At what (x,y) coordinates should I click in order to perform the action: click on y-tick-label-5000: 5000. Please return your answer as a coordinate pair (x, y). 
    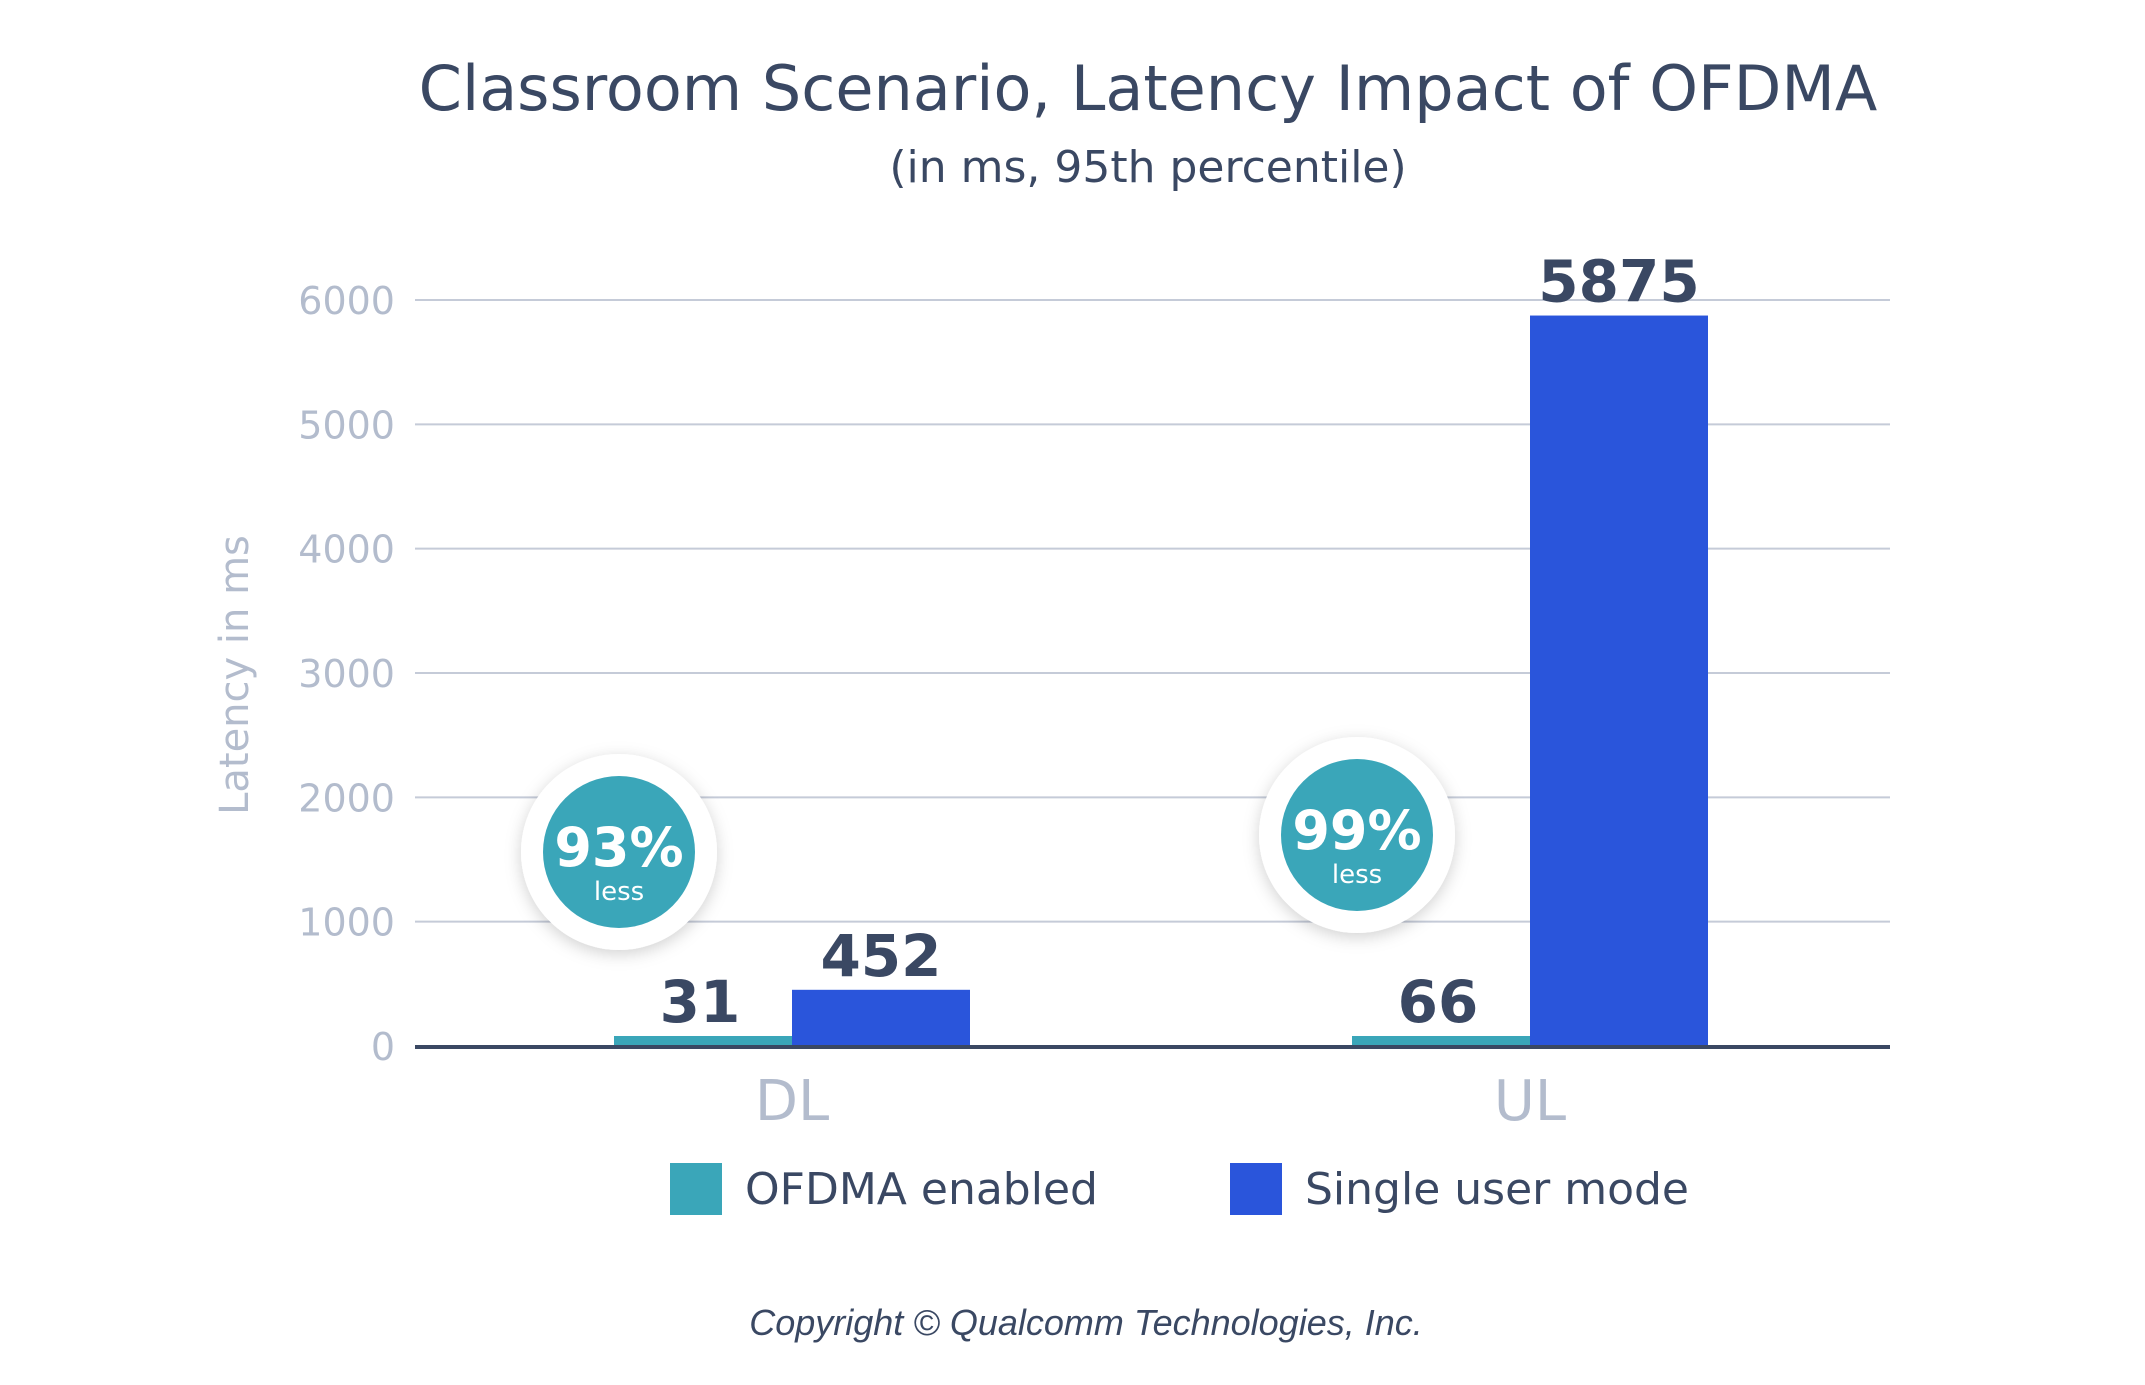
    Looking at the image, I should click on (346, 425).